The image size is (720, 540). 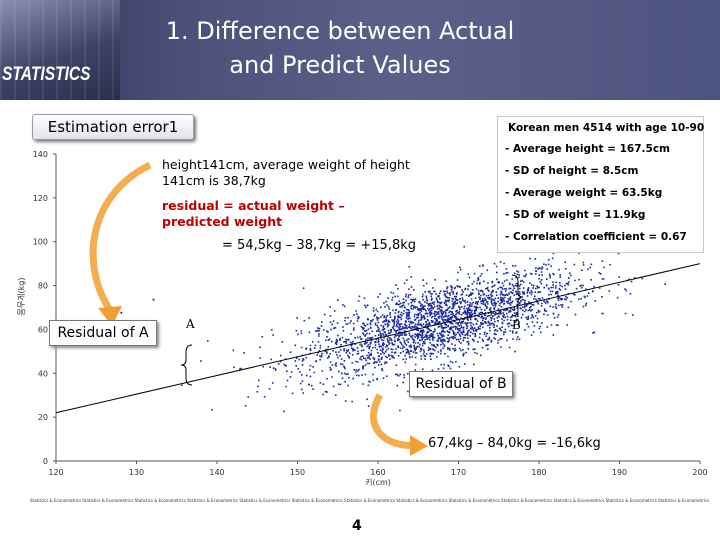 I want to click on residual-b-box: Residual of B, so click(x=461, y=384).